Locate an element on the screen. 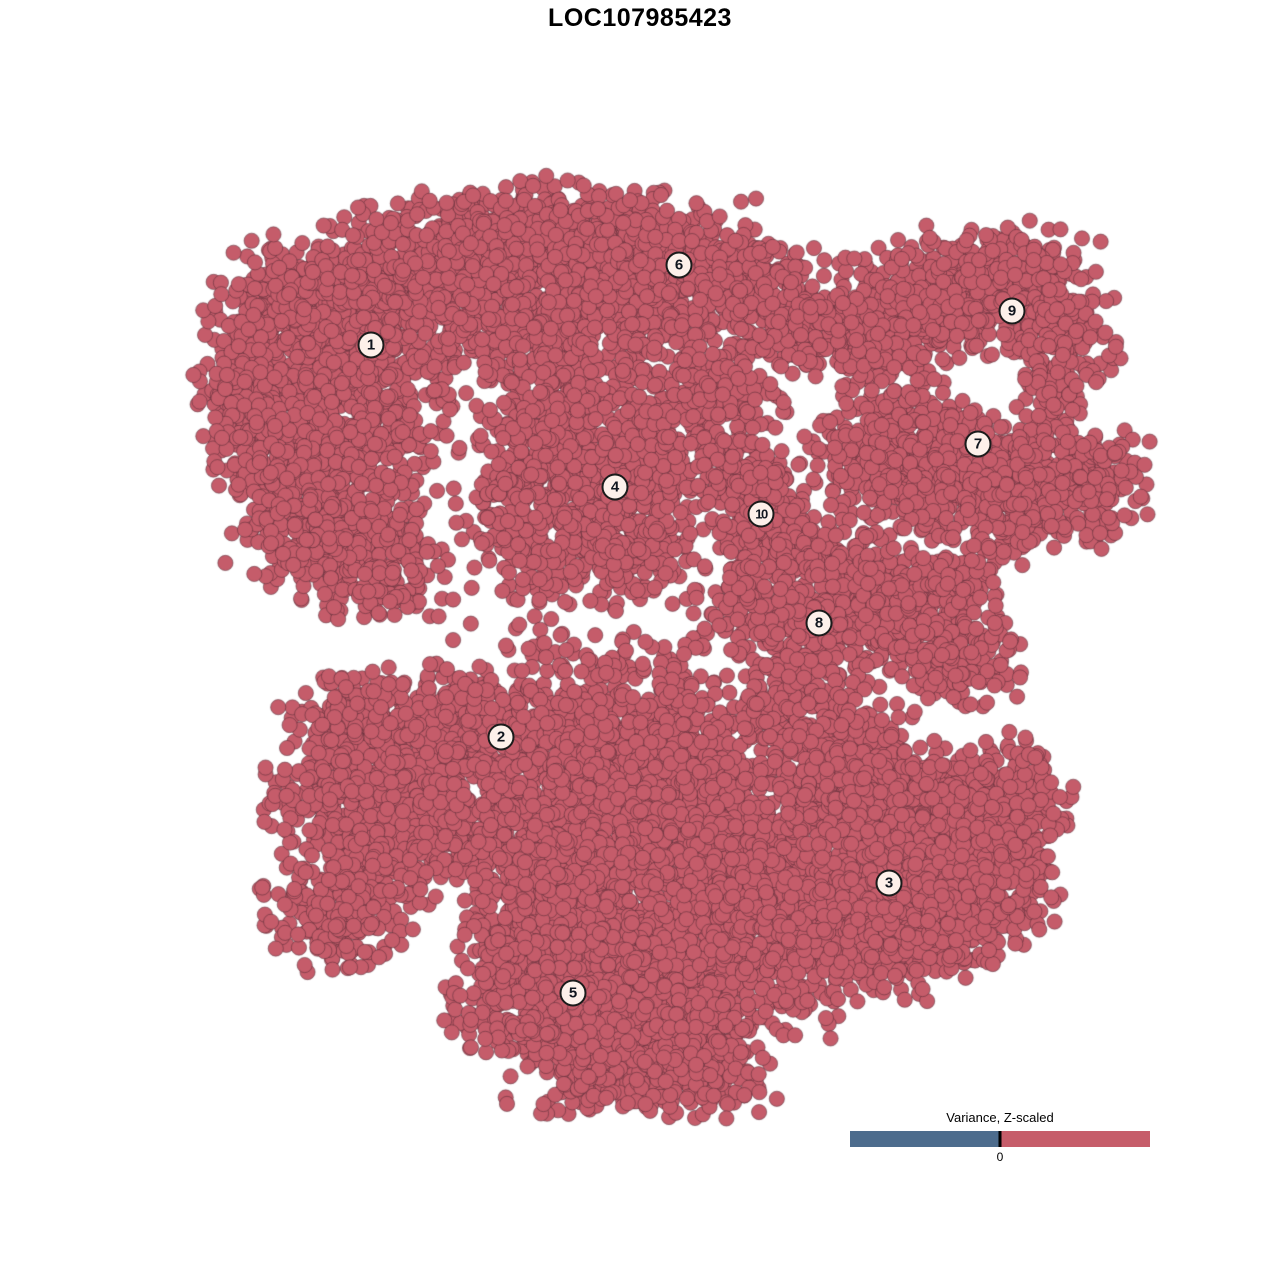 This screenshot has height=1280, width=1280. colorbar-zero-label: 0 is located at coordinates (1000, 1157).